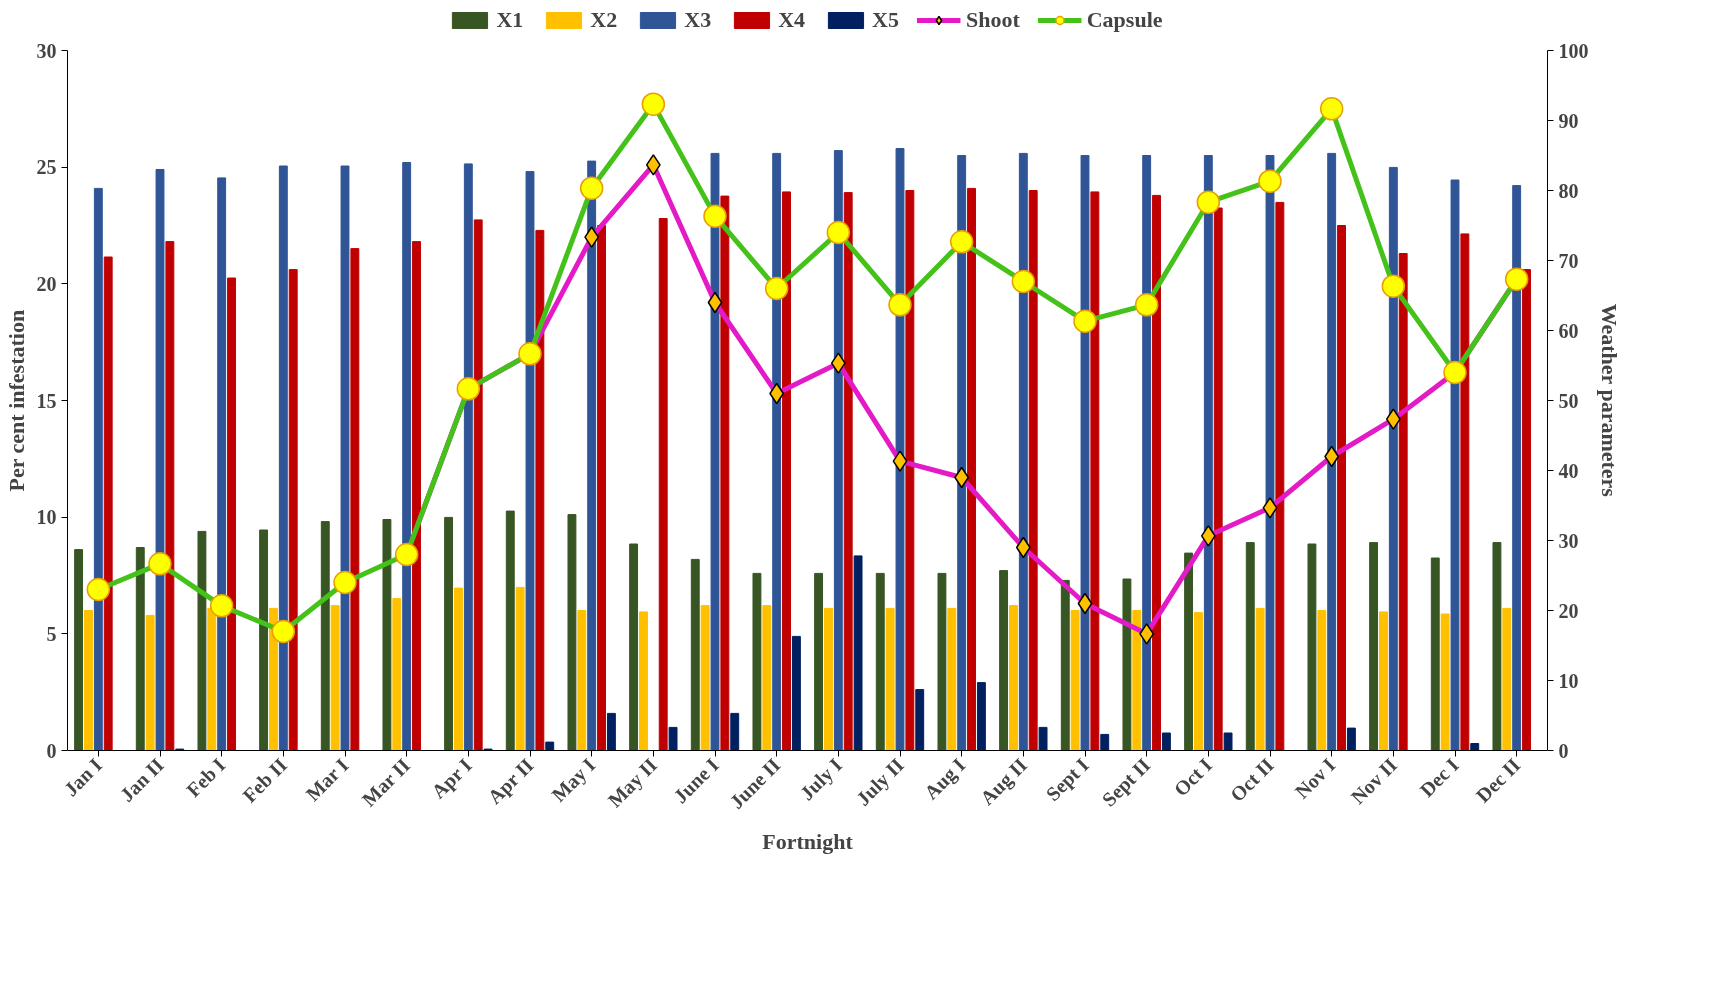 The width and height of the screenshot is (1709, 981). Describe the element at coordinates (1568, 610) in the screenshot. I see `y2-tick-label: 20` at that location.